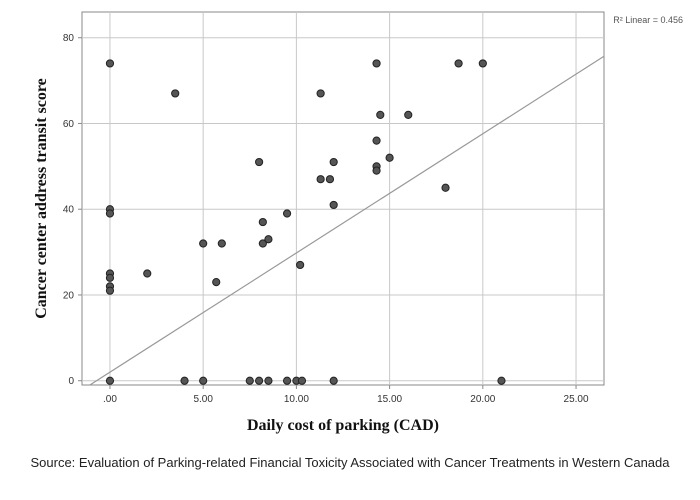 This screenshot has height=500, width=700. I want to click on y-axis-ticks: 0 20 40 60 80, so click(72, 210).